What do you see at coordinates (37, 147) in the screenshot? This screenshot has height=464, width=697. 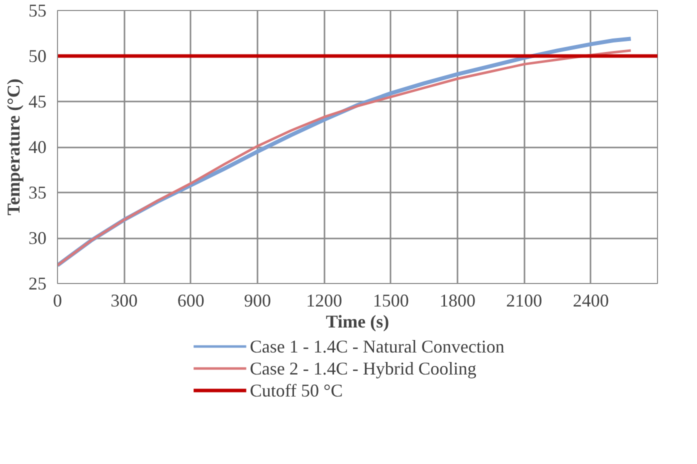 I see `y-tick-label: 40` at bounding box center [37, 147].